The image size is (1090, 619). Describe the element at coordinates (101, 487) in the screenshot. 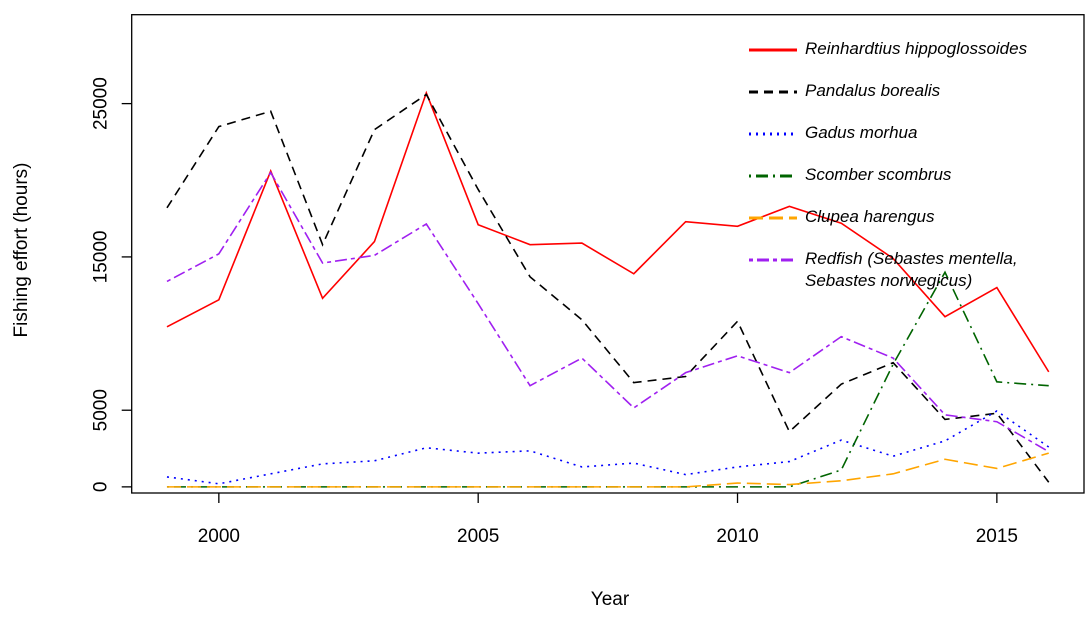

I see `y-tick-label: 0` at that location.